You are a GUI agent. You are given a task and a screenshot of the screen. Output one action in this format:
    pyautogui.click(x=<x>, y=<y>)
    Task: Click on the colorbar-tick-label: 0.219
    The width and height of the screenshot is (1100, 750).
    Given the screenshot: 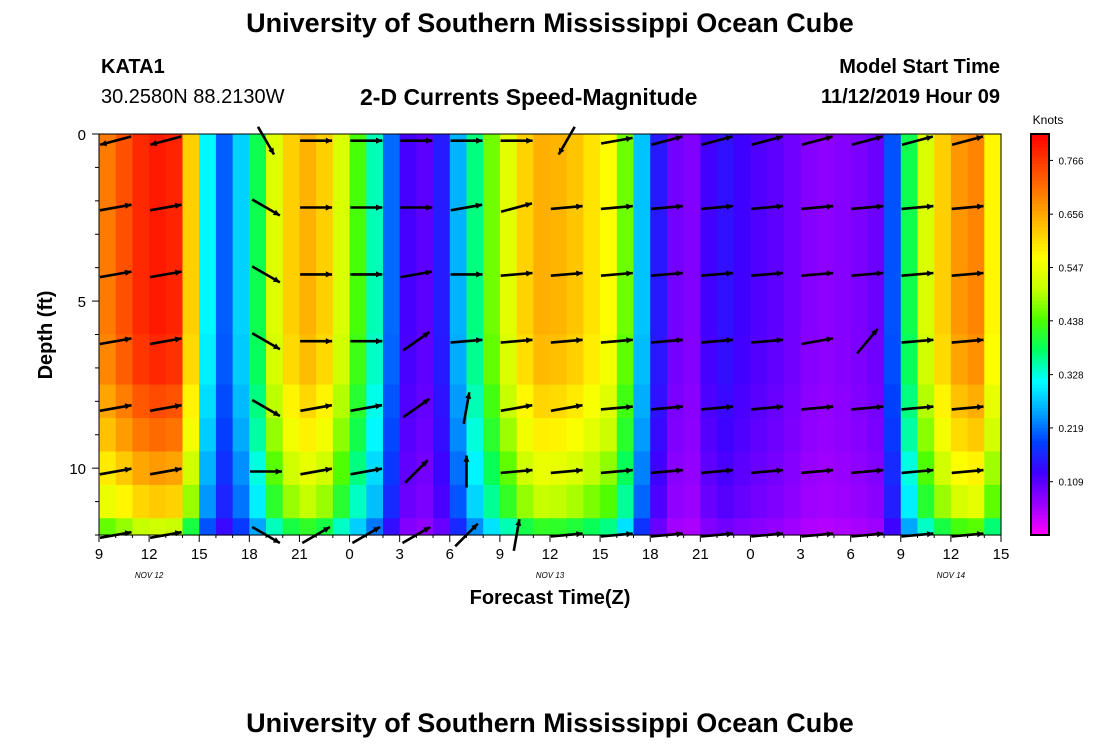 What is the action you would take?
    pyautogui.click(x=1070, y=429)
    